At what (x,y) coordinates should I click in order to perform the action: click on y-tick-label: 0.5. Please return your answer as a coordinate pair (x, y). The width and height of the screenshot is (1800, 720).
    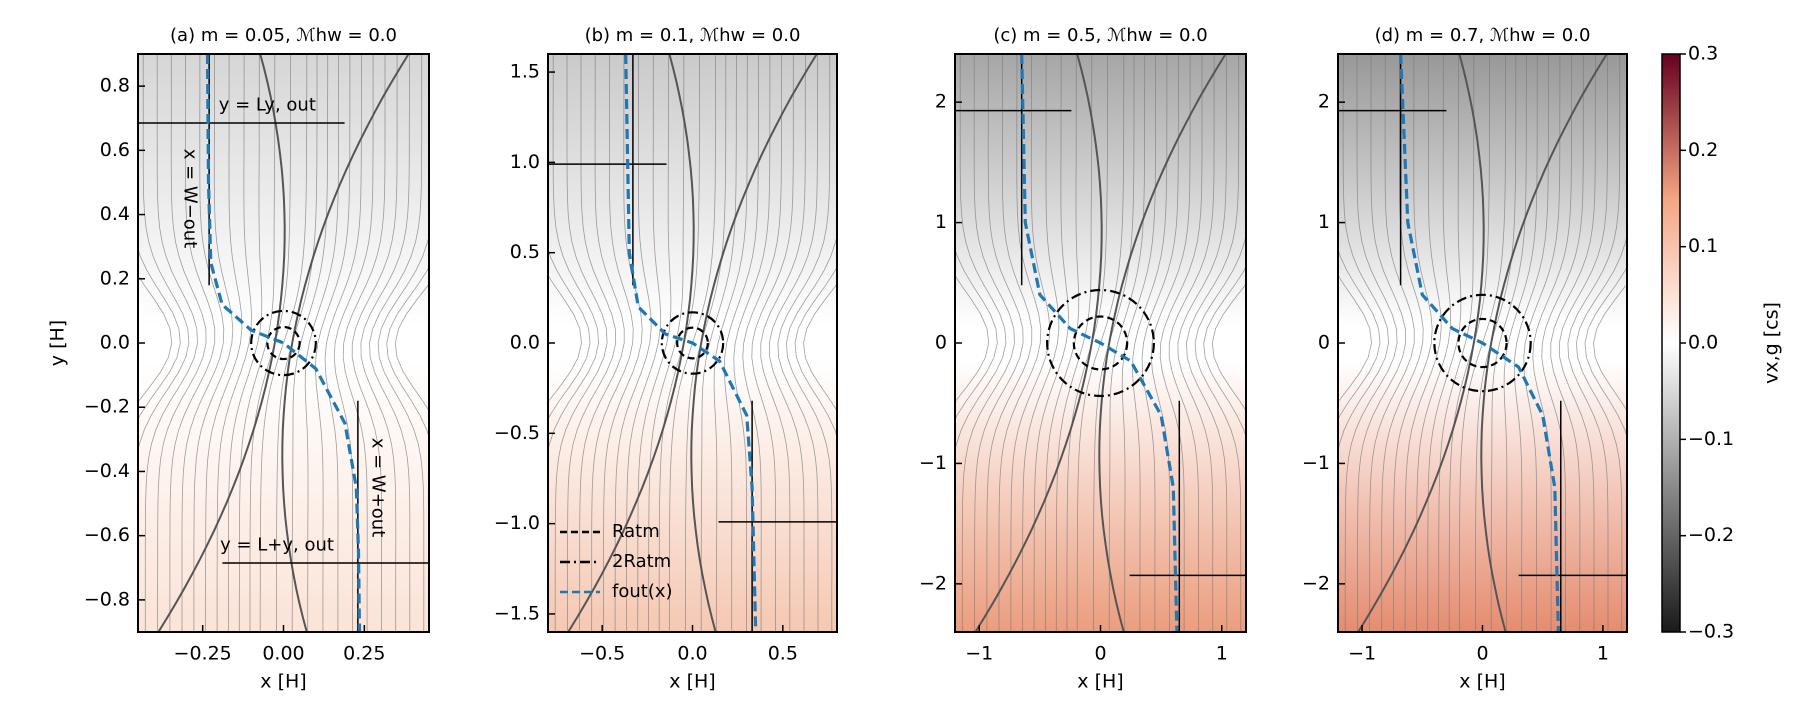
    Looking at the image, I should click on (525, 252).